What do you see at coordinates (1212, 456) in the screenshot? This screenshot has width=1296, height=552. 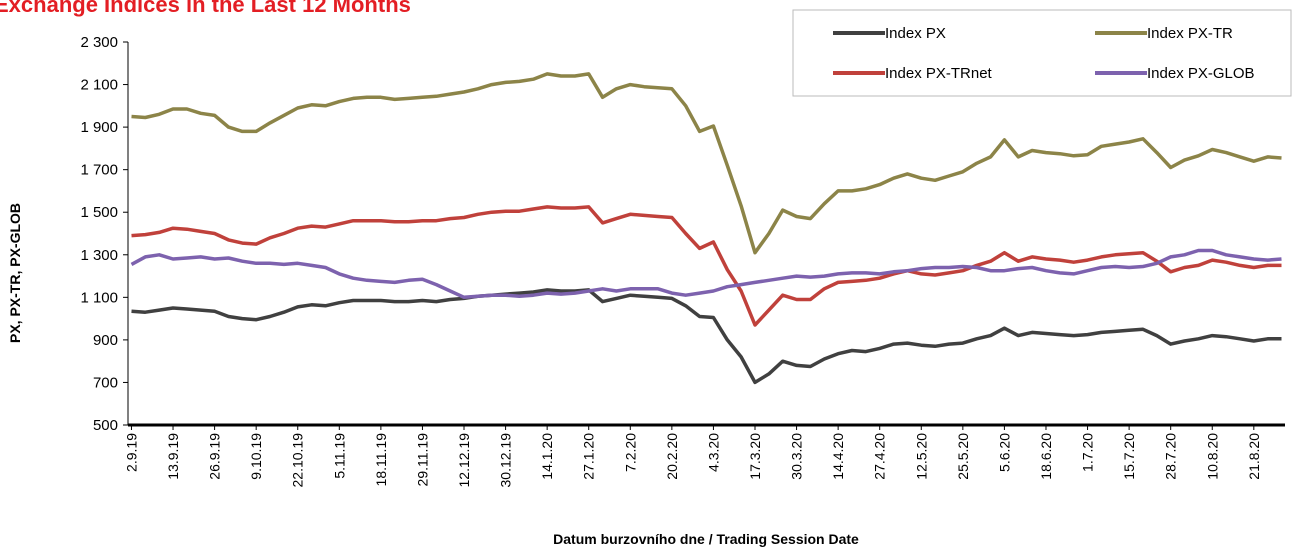 I see `x-tick-label: 10.8.20` at bounding box center [1212, 456].